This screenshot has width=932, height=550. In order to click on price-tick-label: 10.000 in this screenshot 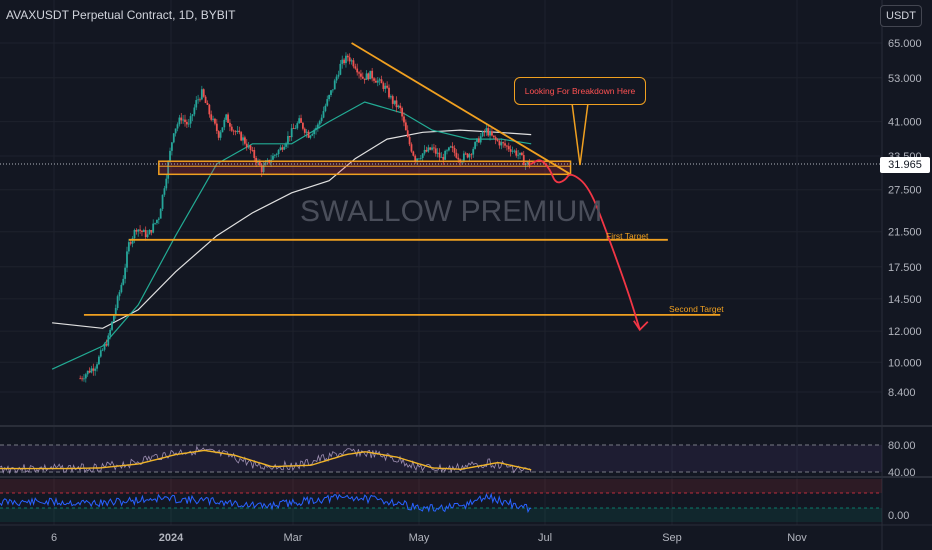, I will do `click(905, 363)`.